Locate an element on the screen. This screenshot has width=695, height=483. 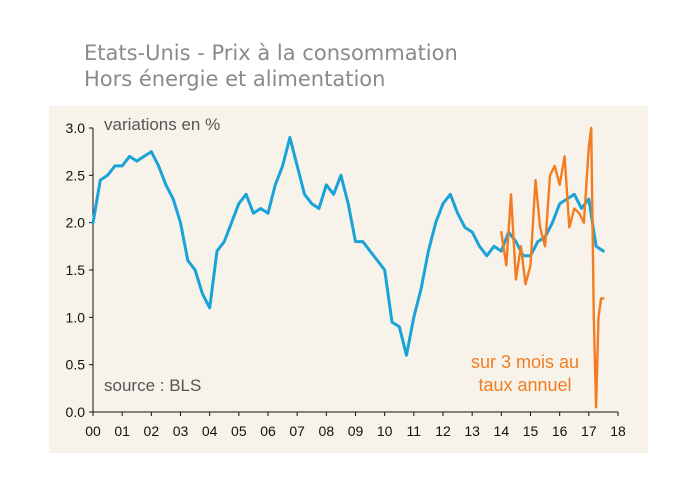
x-tick-label: 11 is located at coordinates (414, 431).